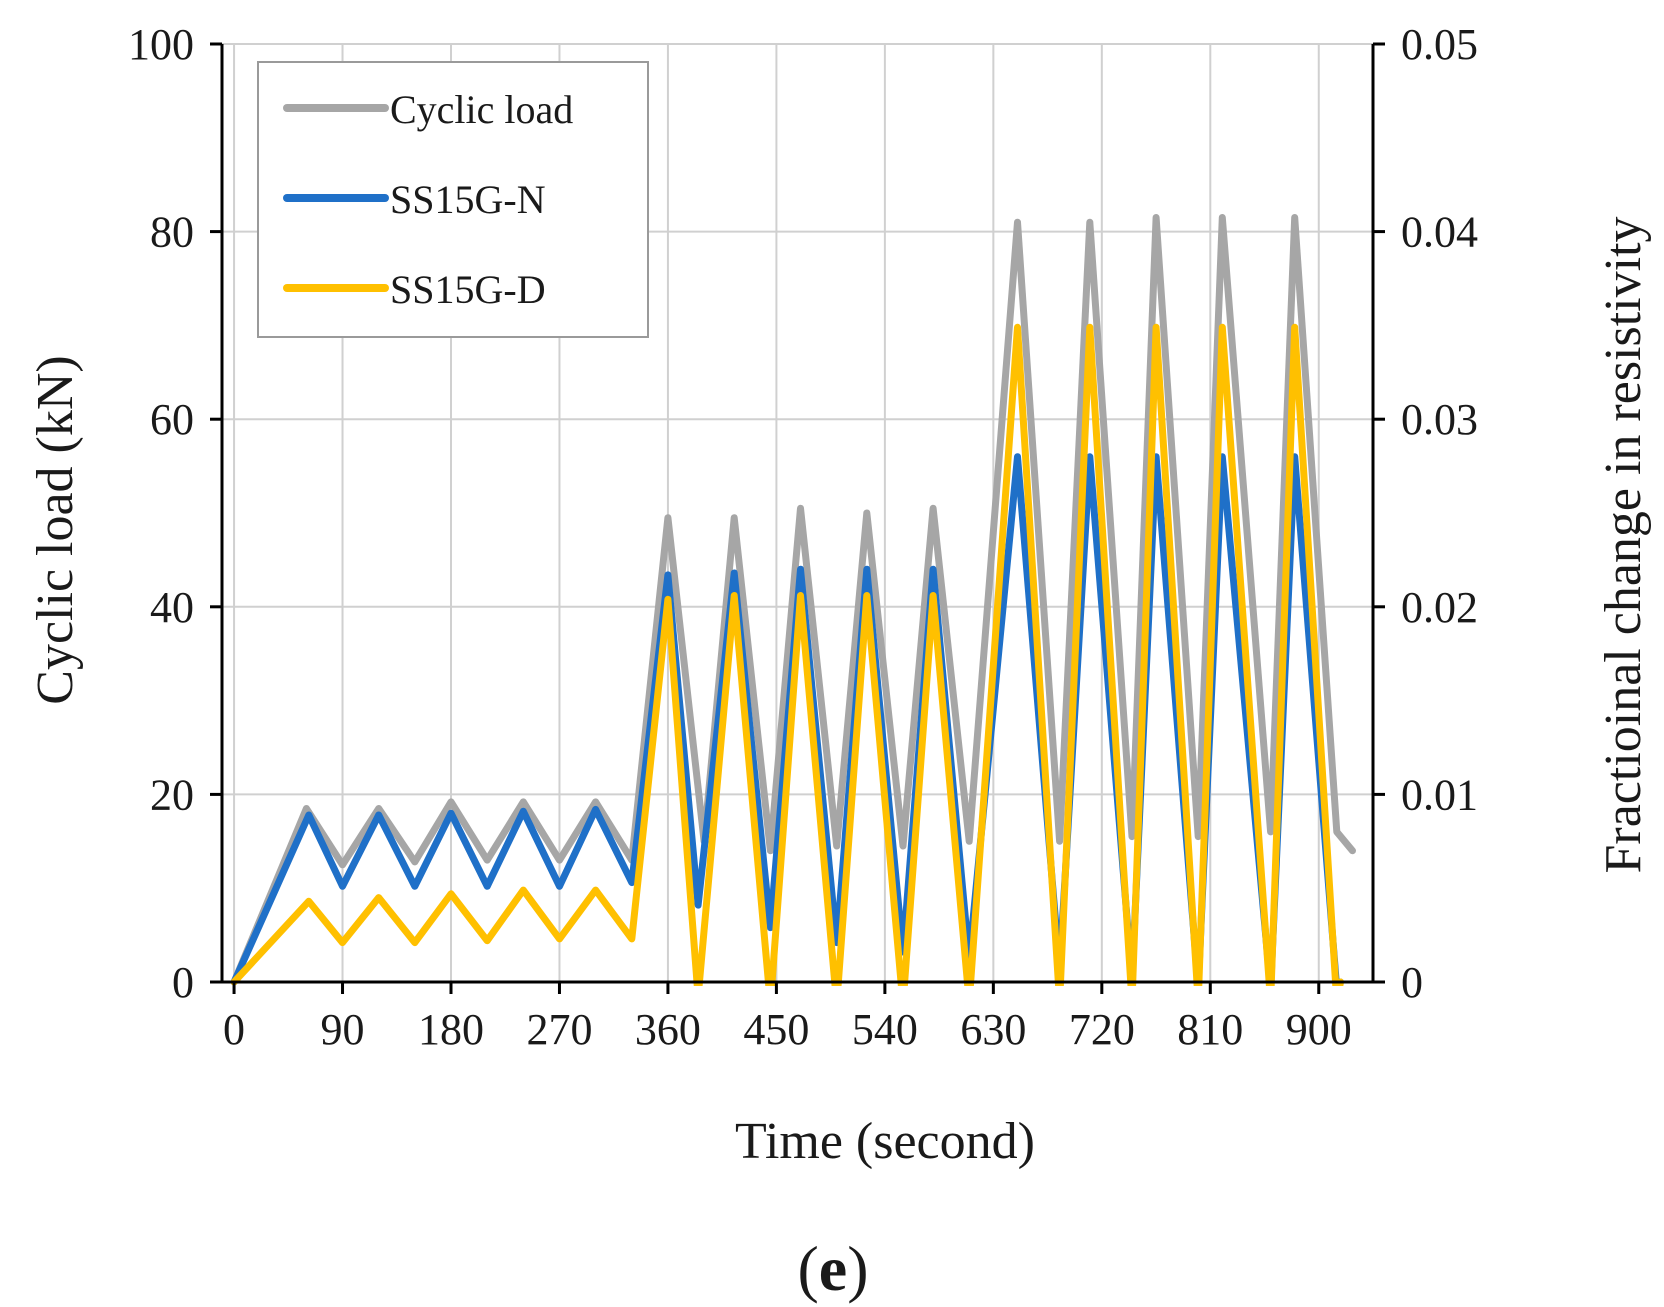  I want to click on legend-label-ss15g-d: SS15G-D, so click(468, 289).